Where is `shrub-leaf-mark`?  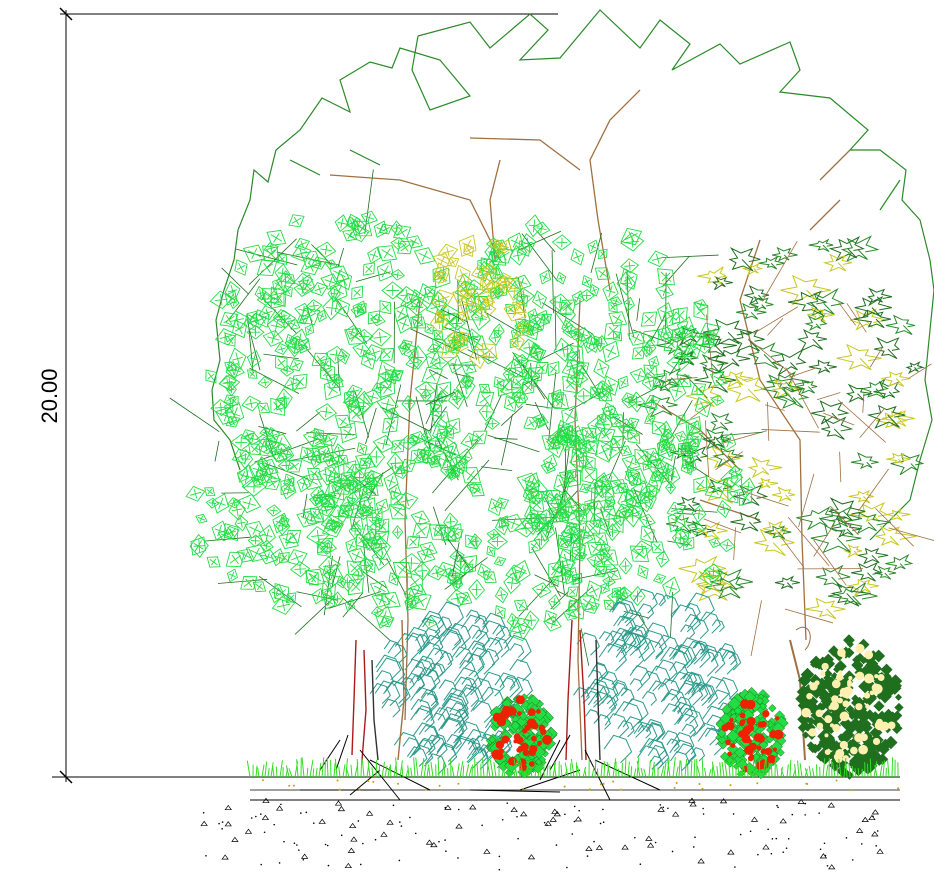 shrub-leaf-mark is located at coordinates (802, 727).